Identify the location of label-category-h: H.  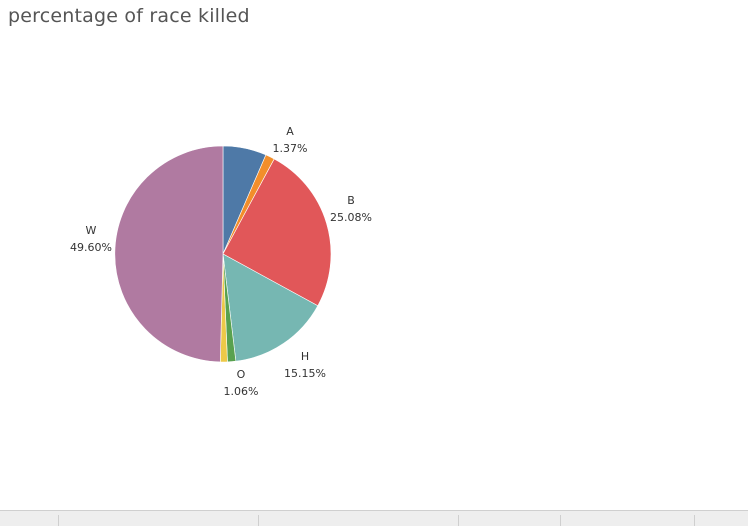
(305, 356).